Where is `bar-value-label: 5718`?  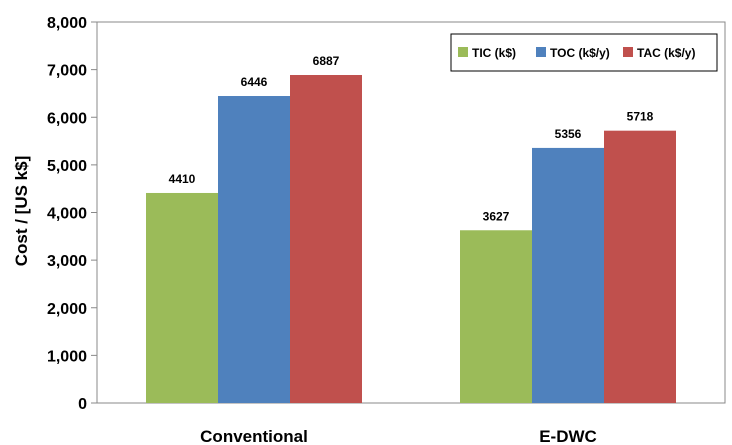 bar-value-label: 5718 is located at coordinates (640, 117).